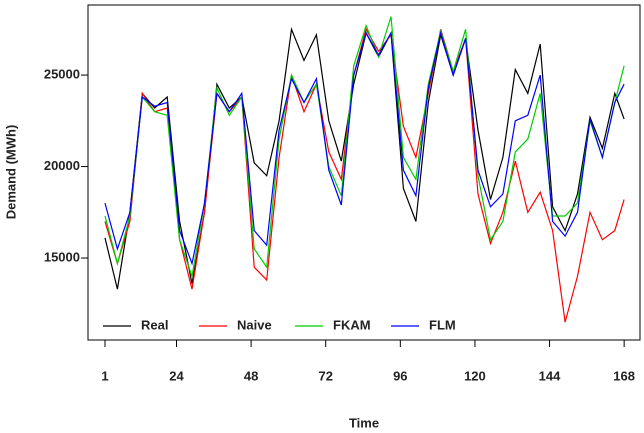 This screenshot has width=644, height=433. What do you see at coordinates (475, 375) in the screenshot?
I see `x-tick-label: 120` at bounding box center [475, 375].